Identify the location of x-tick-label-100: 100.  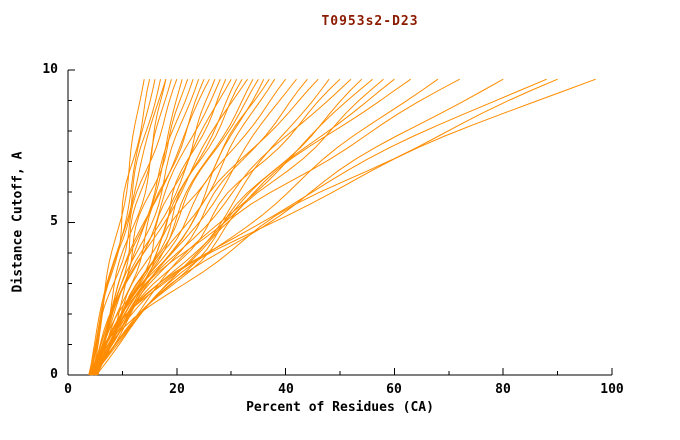
(612, 389).